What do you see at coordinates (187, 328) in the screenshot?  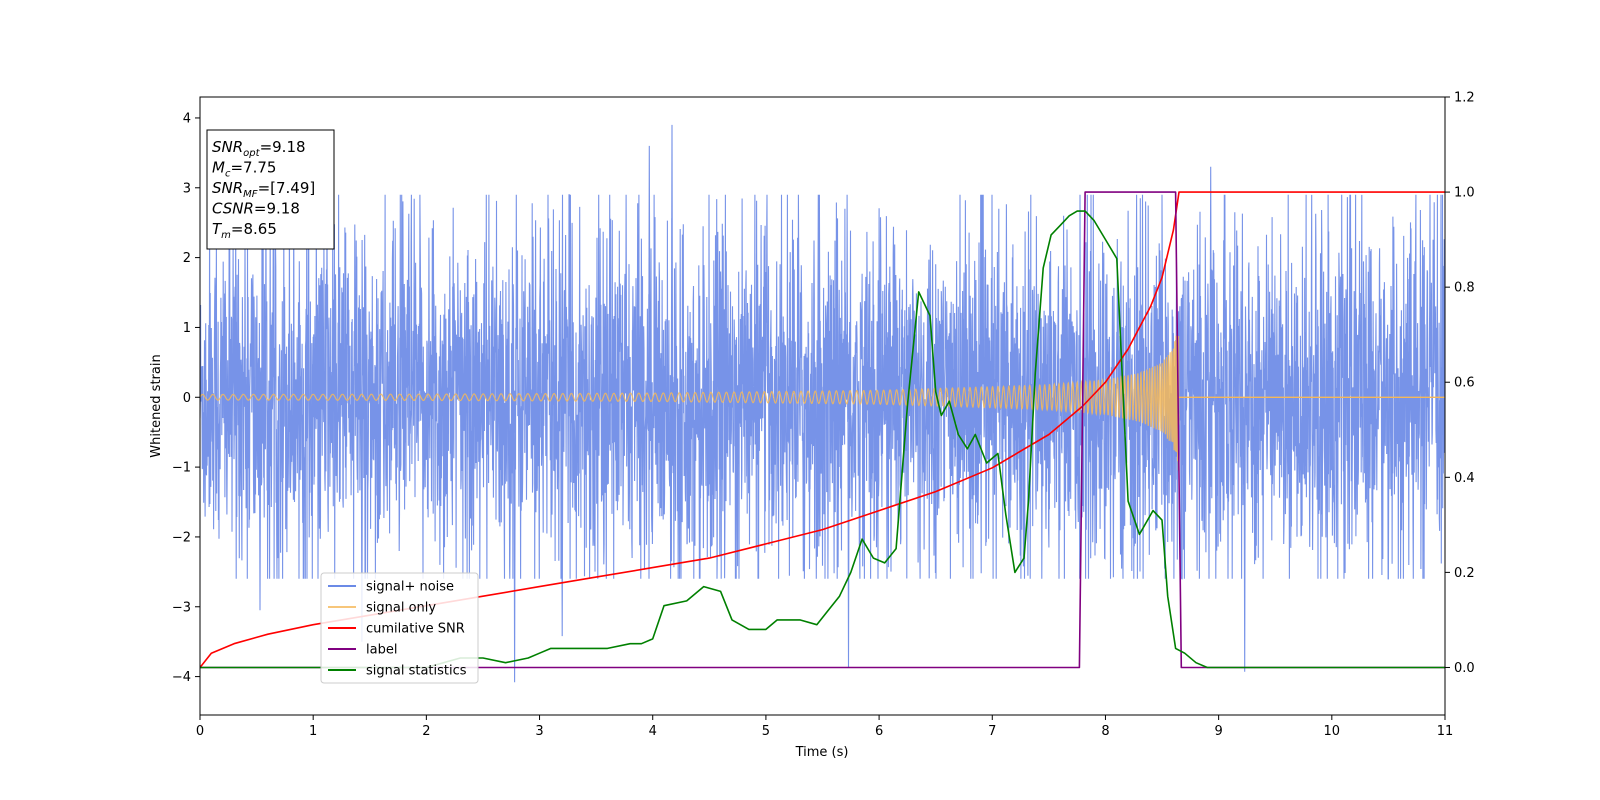 I see `y-left-tick-label: 1` at bounding box center [187, 328].